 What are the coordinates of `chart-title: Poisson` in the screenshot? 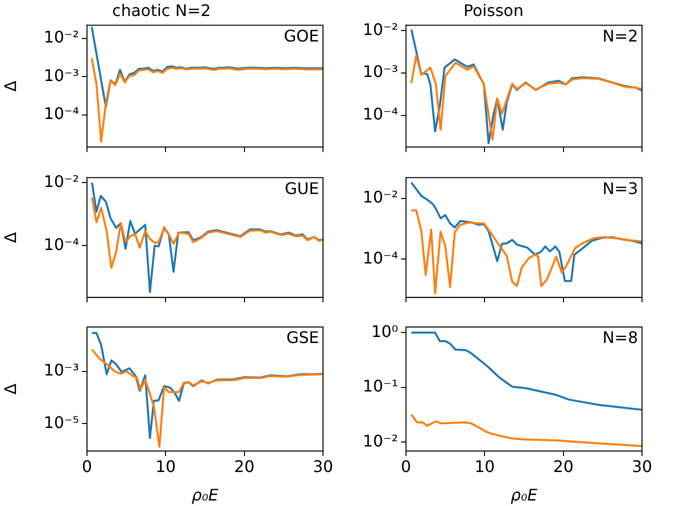 It's located at (494, 10).